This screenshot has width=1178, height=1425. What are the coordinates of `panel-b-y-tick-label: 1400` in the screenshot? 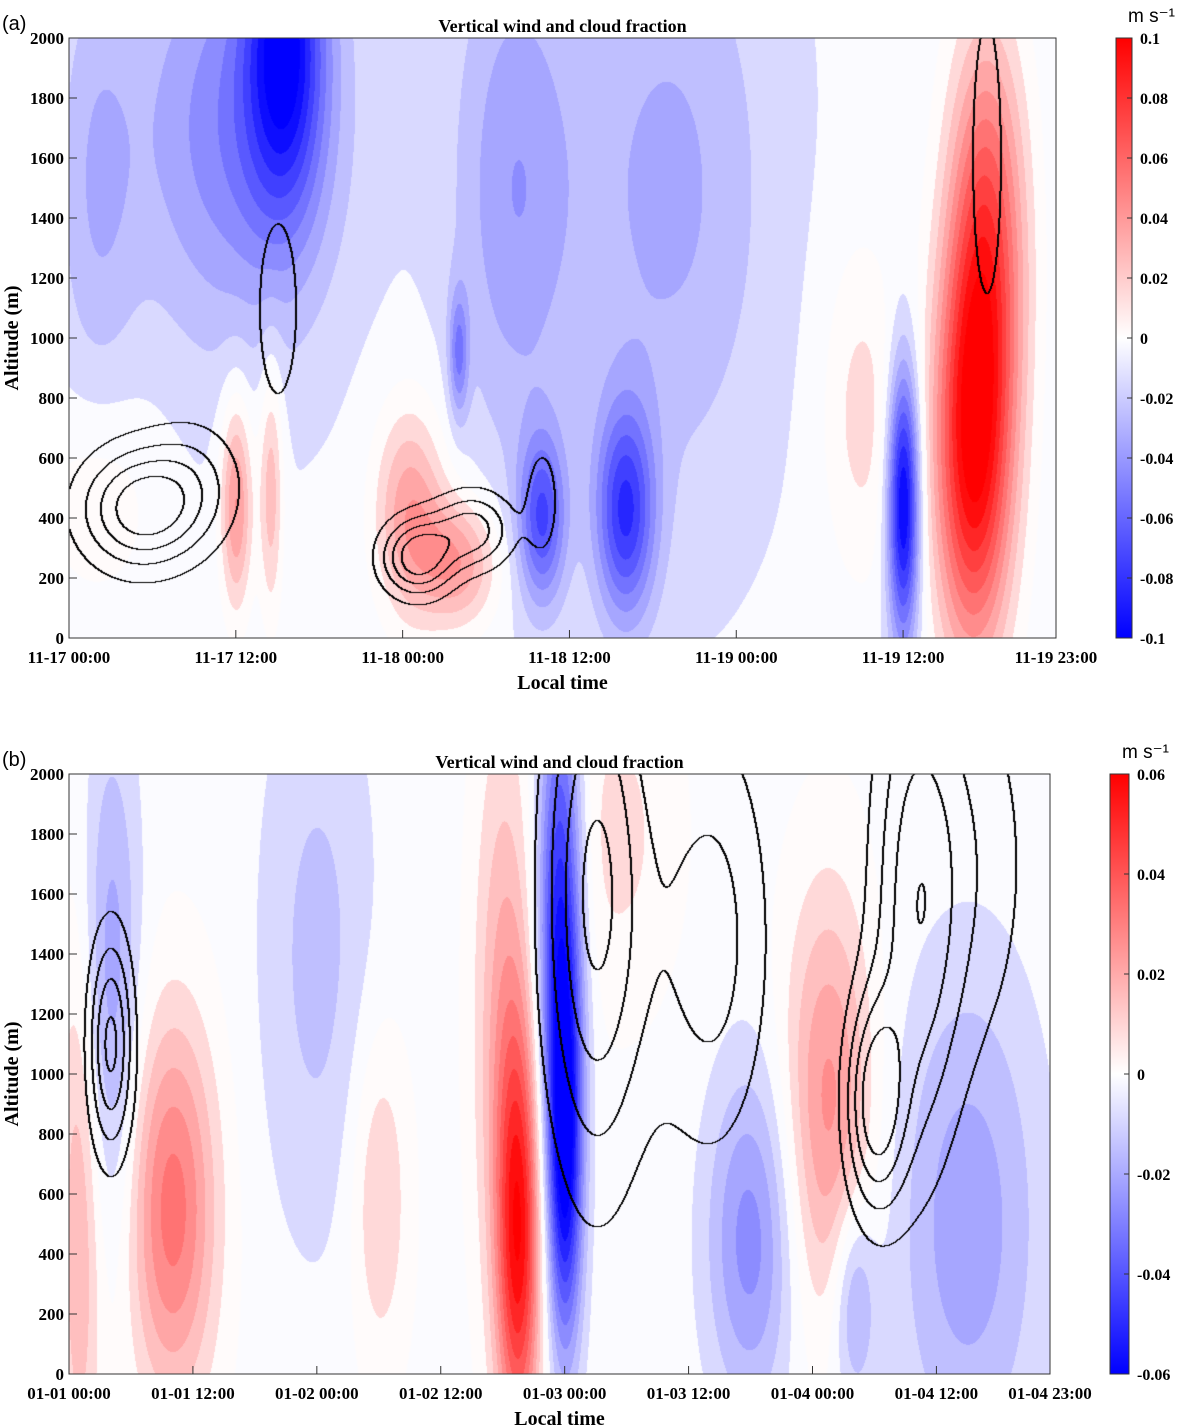 It's located at (47, 954).